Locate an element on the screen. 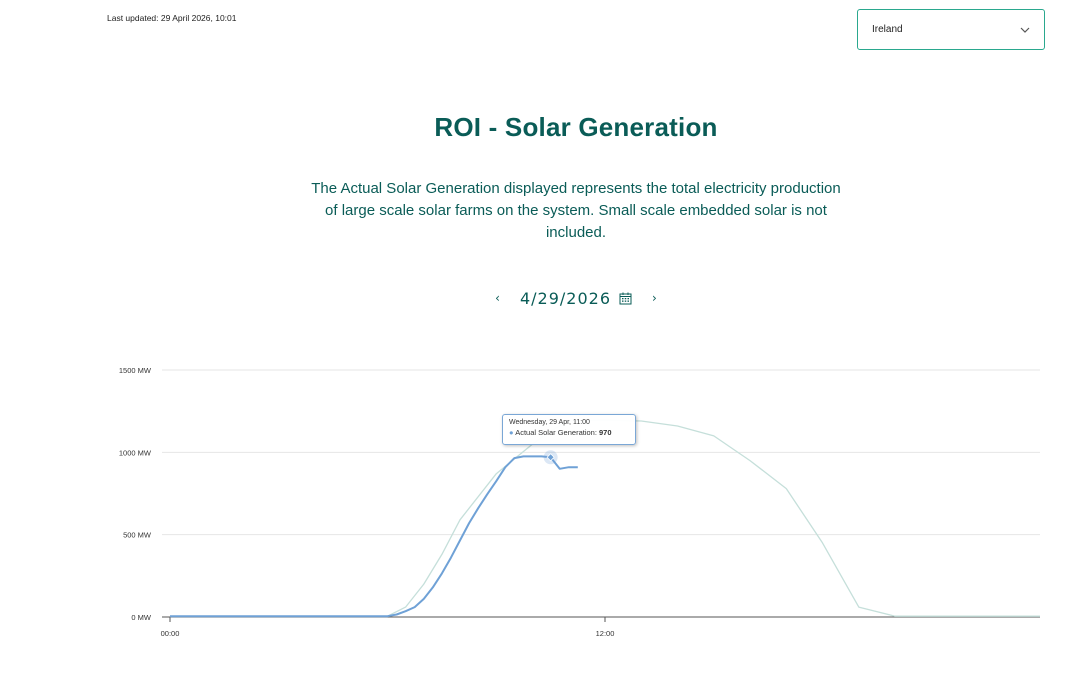 The width and height of the screenshot is (1084, 678). tooltip-header: Wednesday, 29 Apr, 11:00 is located at coordinates (549, 422).